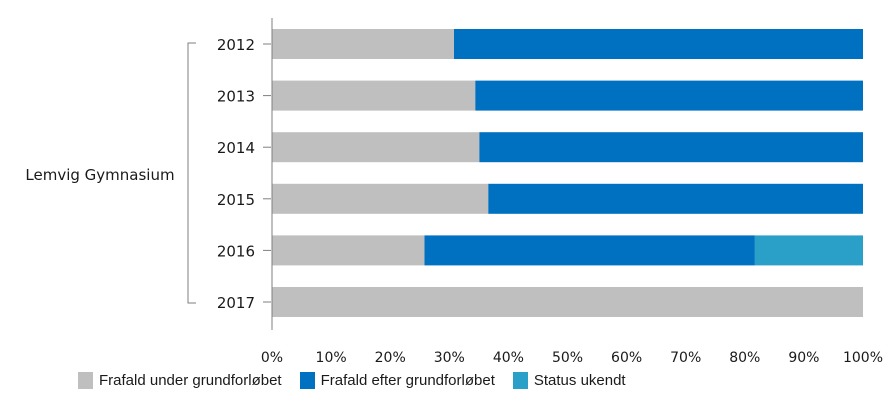  I want to click on legend-label-after: Frafald efter grundforløbet, so click(407, 380).